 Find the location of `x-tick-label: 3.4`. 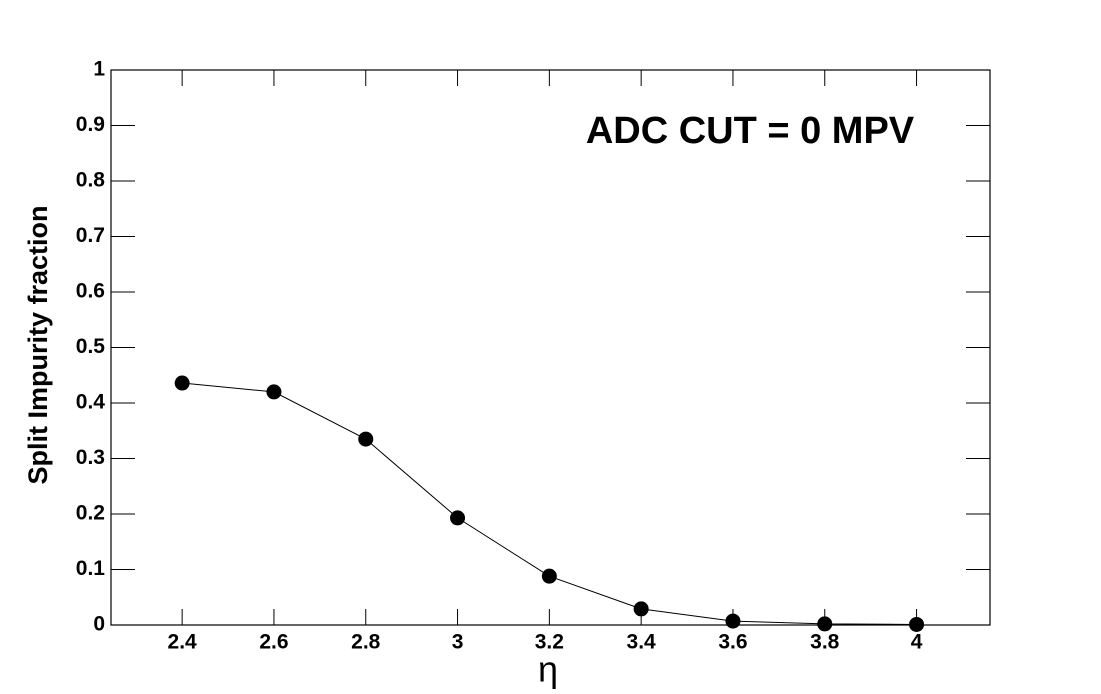

x-tick-label: 3.4 is located at coordinates (642, 642).